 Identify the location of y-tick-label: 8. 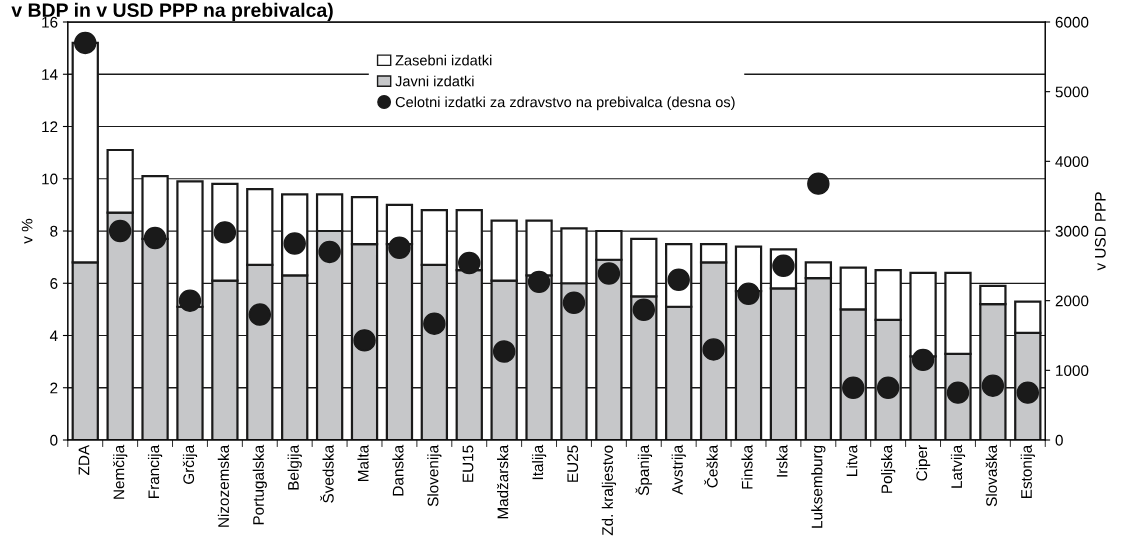
(54, 231).